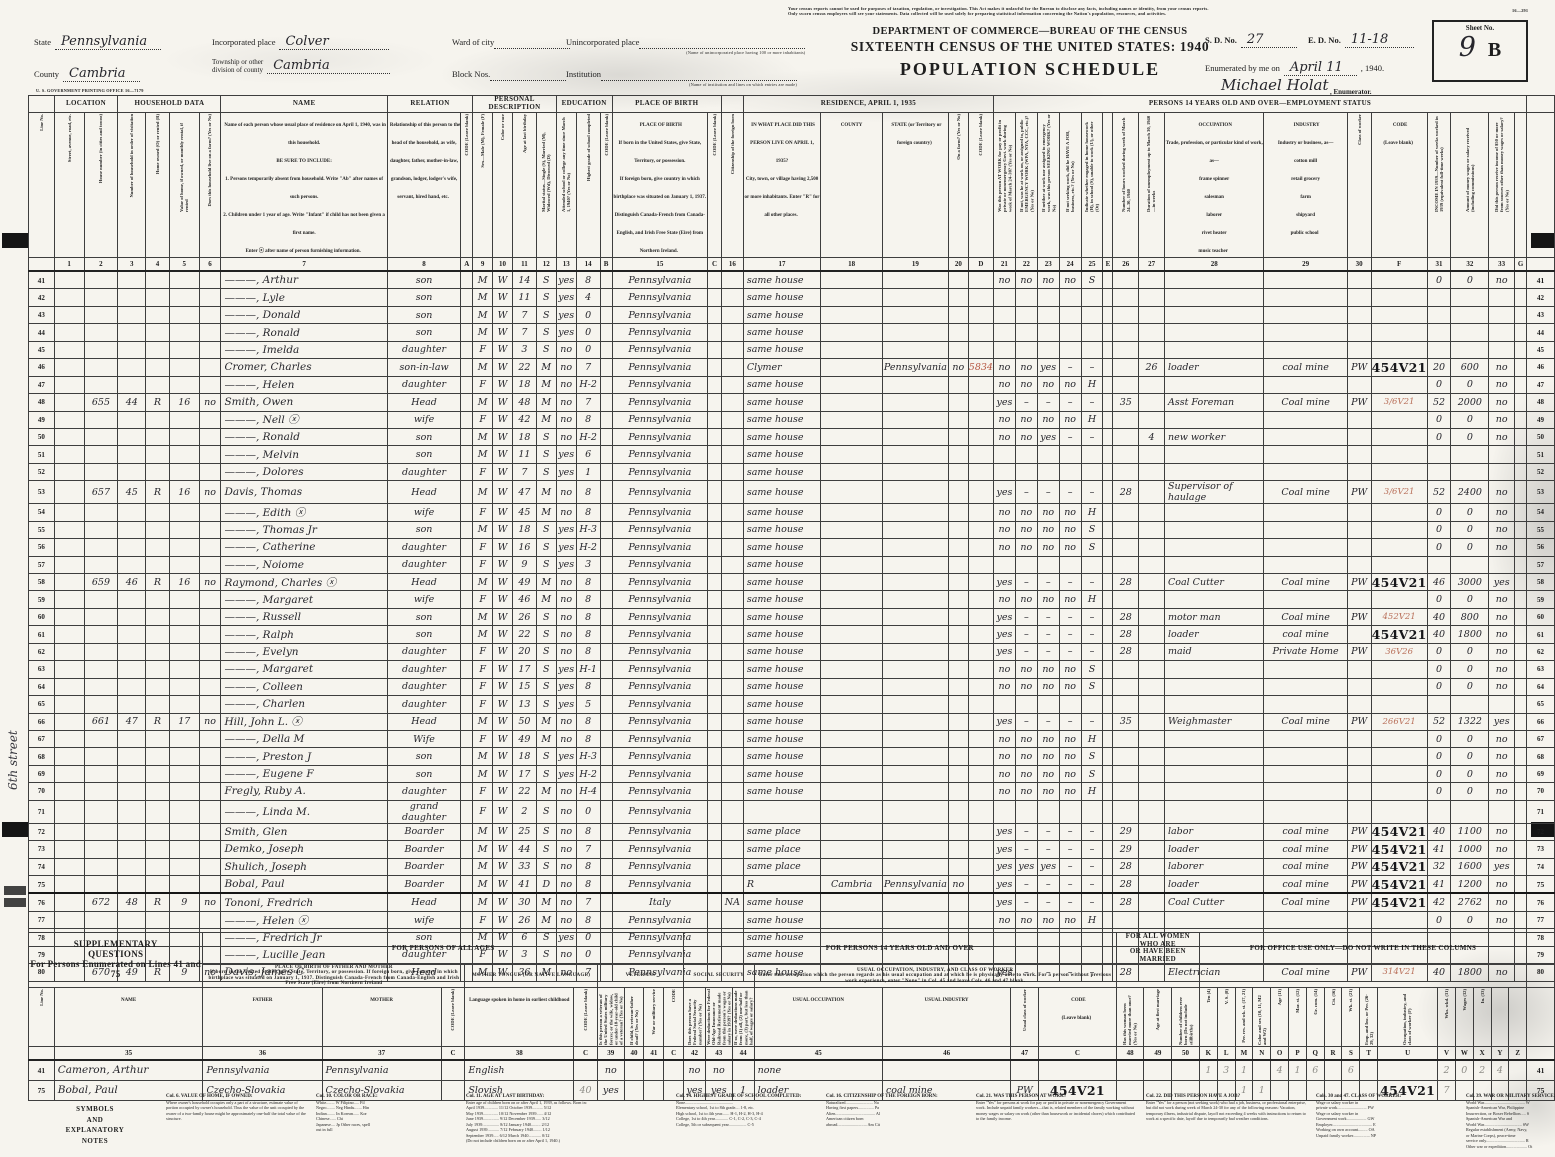 Image resolution: width=1555 pixels, height=1157 pixels. What do you see at coordinates (424, 849) in the screenshot?
I see `cell-rel: Boarder` at bounding box center [424, 849].